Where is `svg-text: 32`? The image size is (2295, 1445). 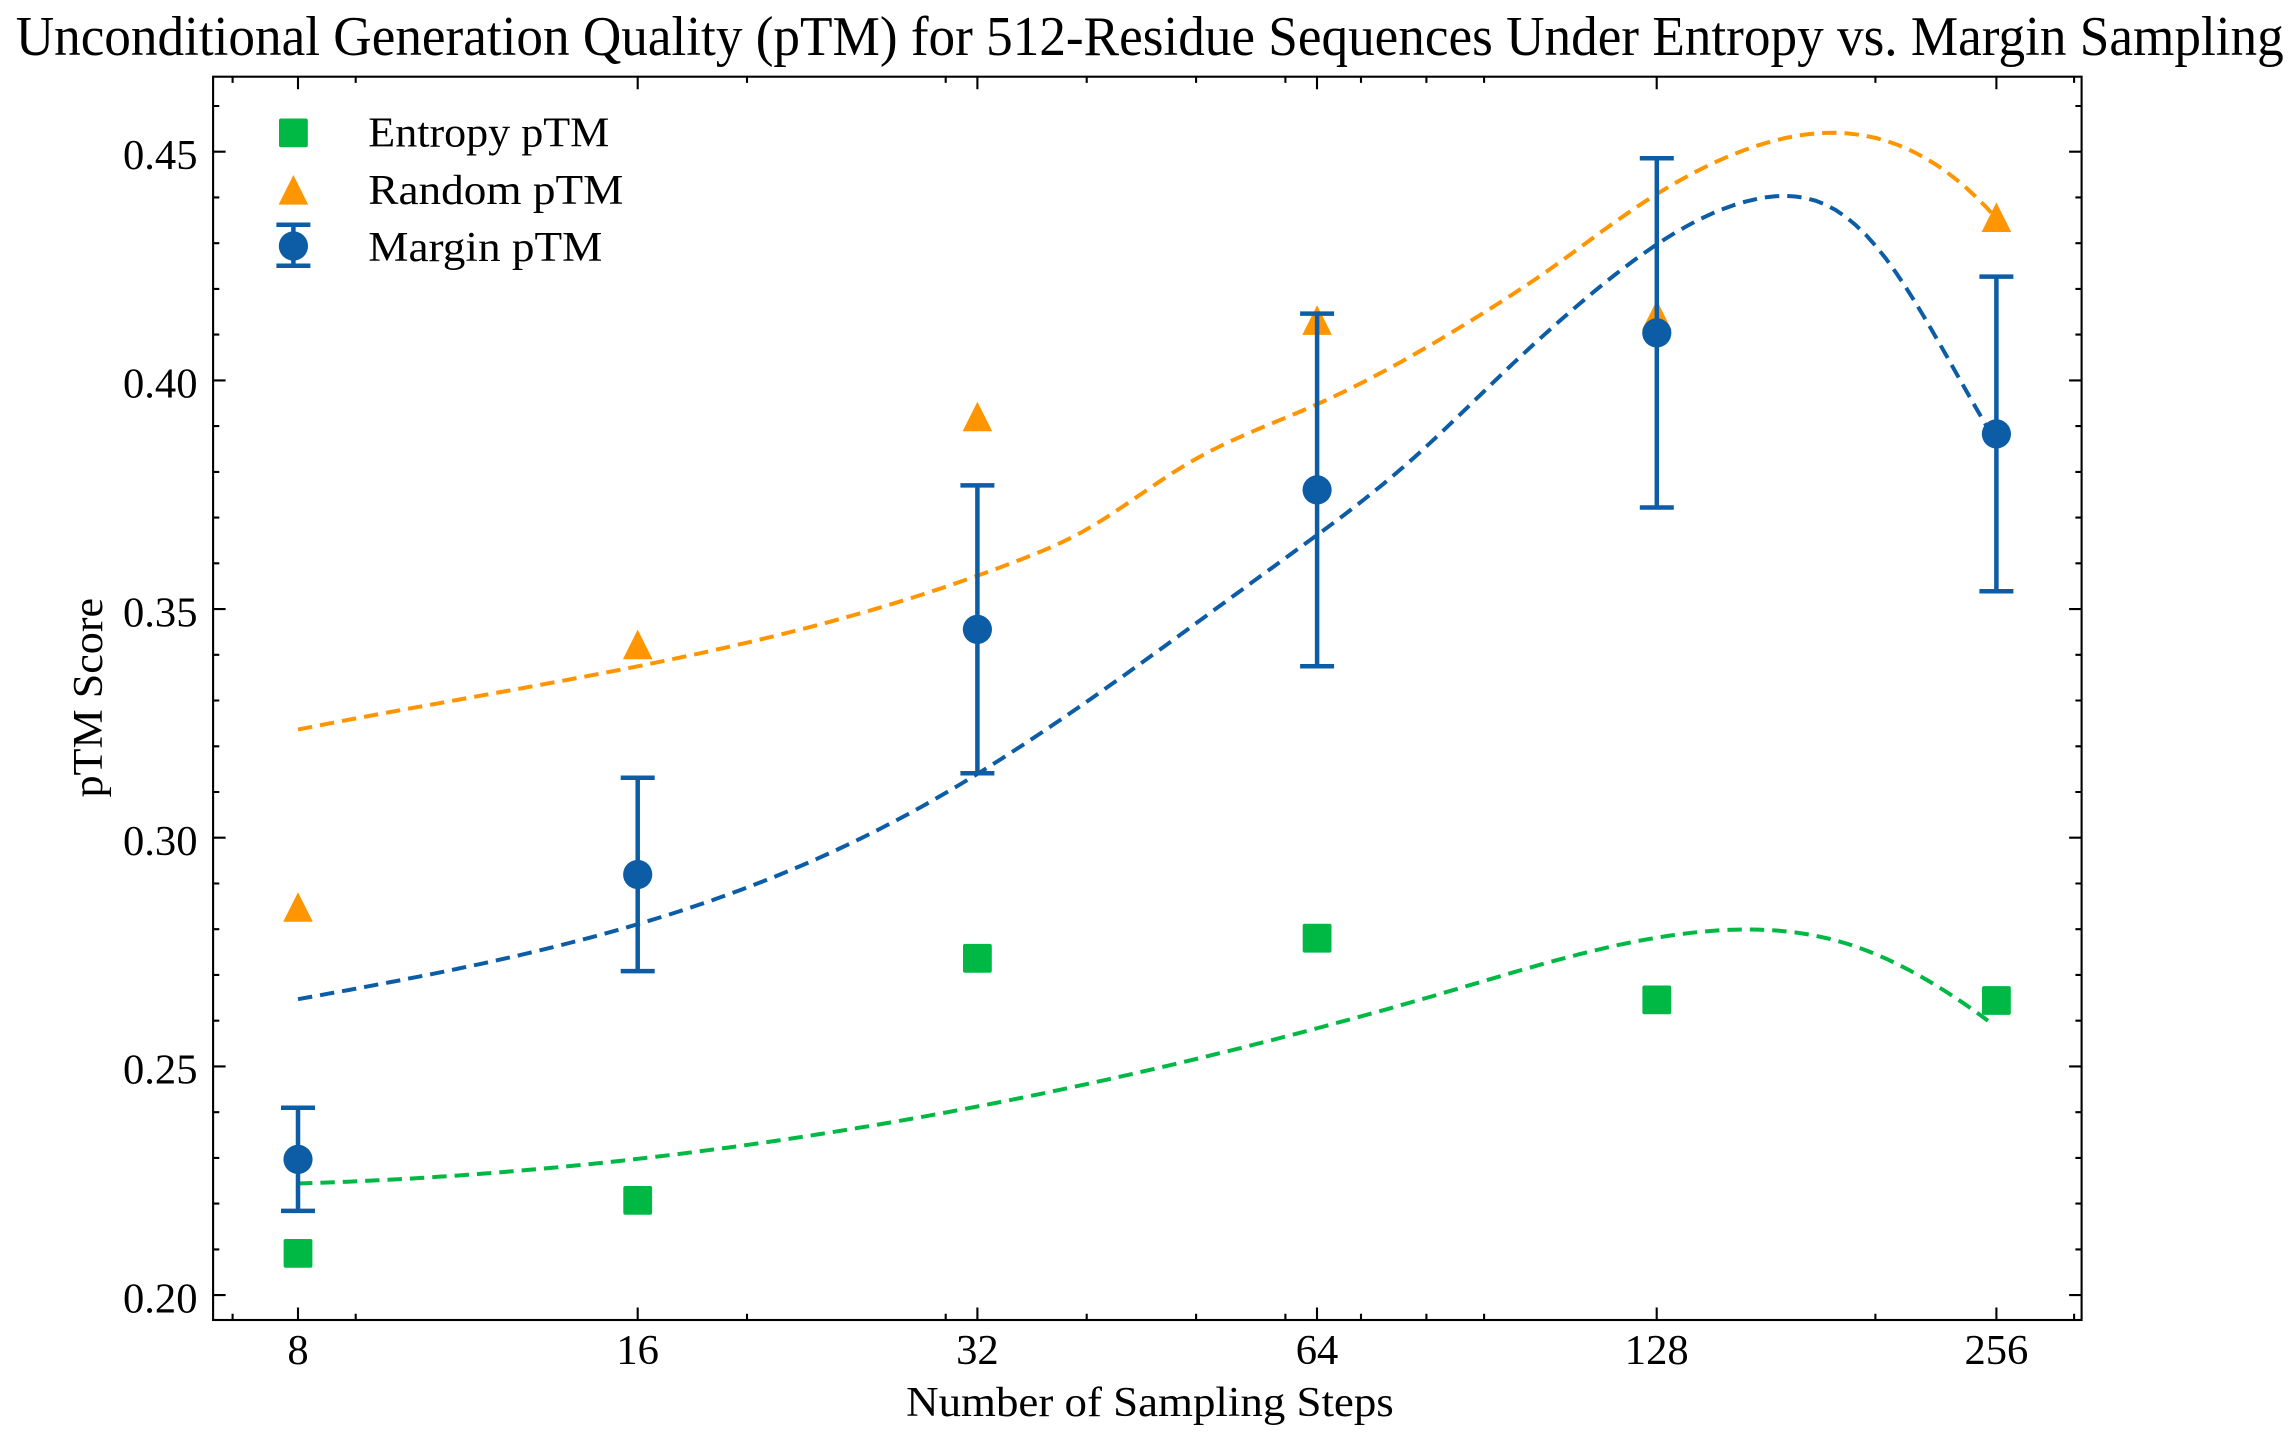
svg-text: 32 is located at coordinates (977, 1350).